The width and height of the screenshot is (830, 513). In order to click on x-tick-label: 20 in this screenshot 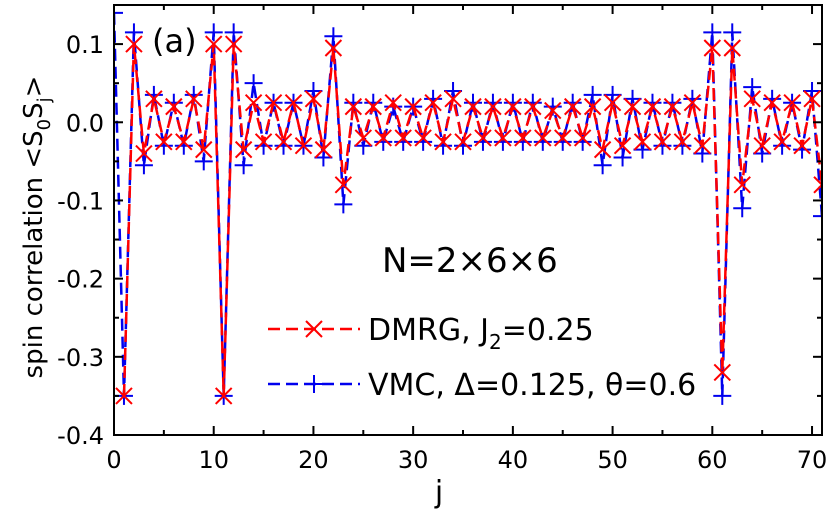, I will do `click(313, 460)`.